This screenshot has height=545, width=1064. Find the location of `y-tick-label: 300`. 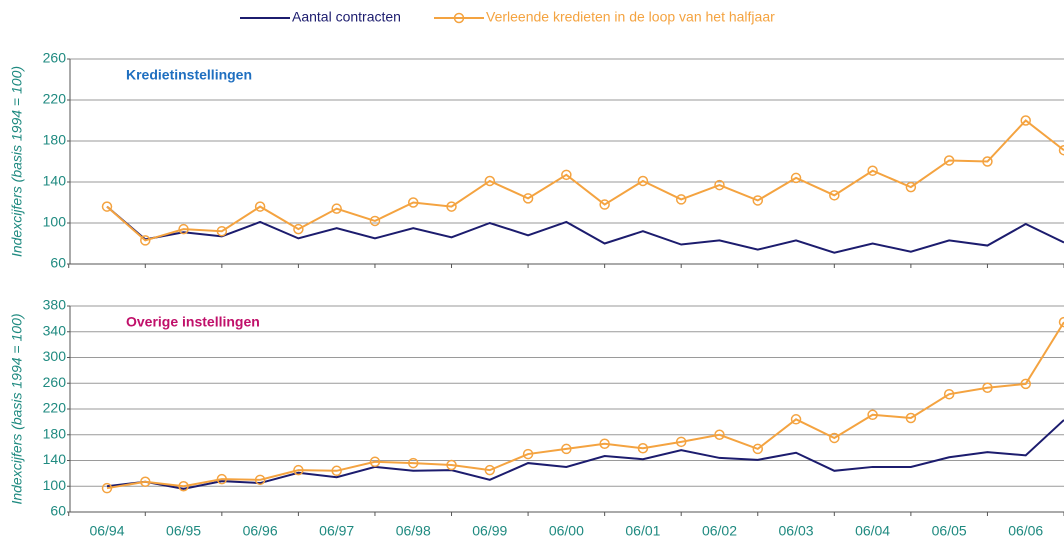

y-tick-label: 300 is located at coordinates (55, 356).